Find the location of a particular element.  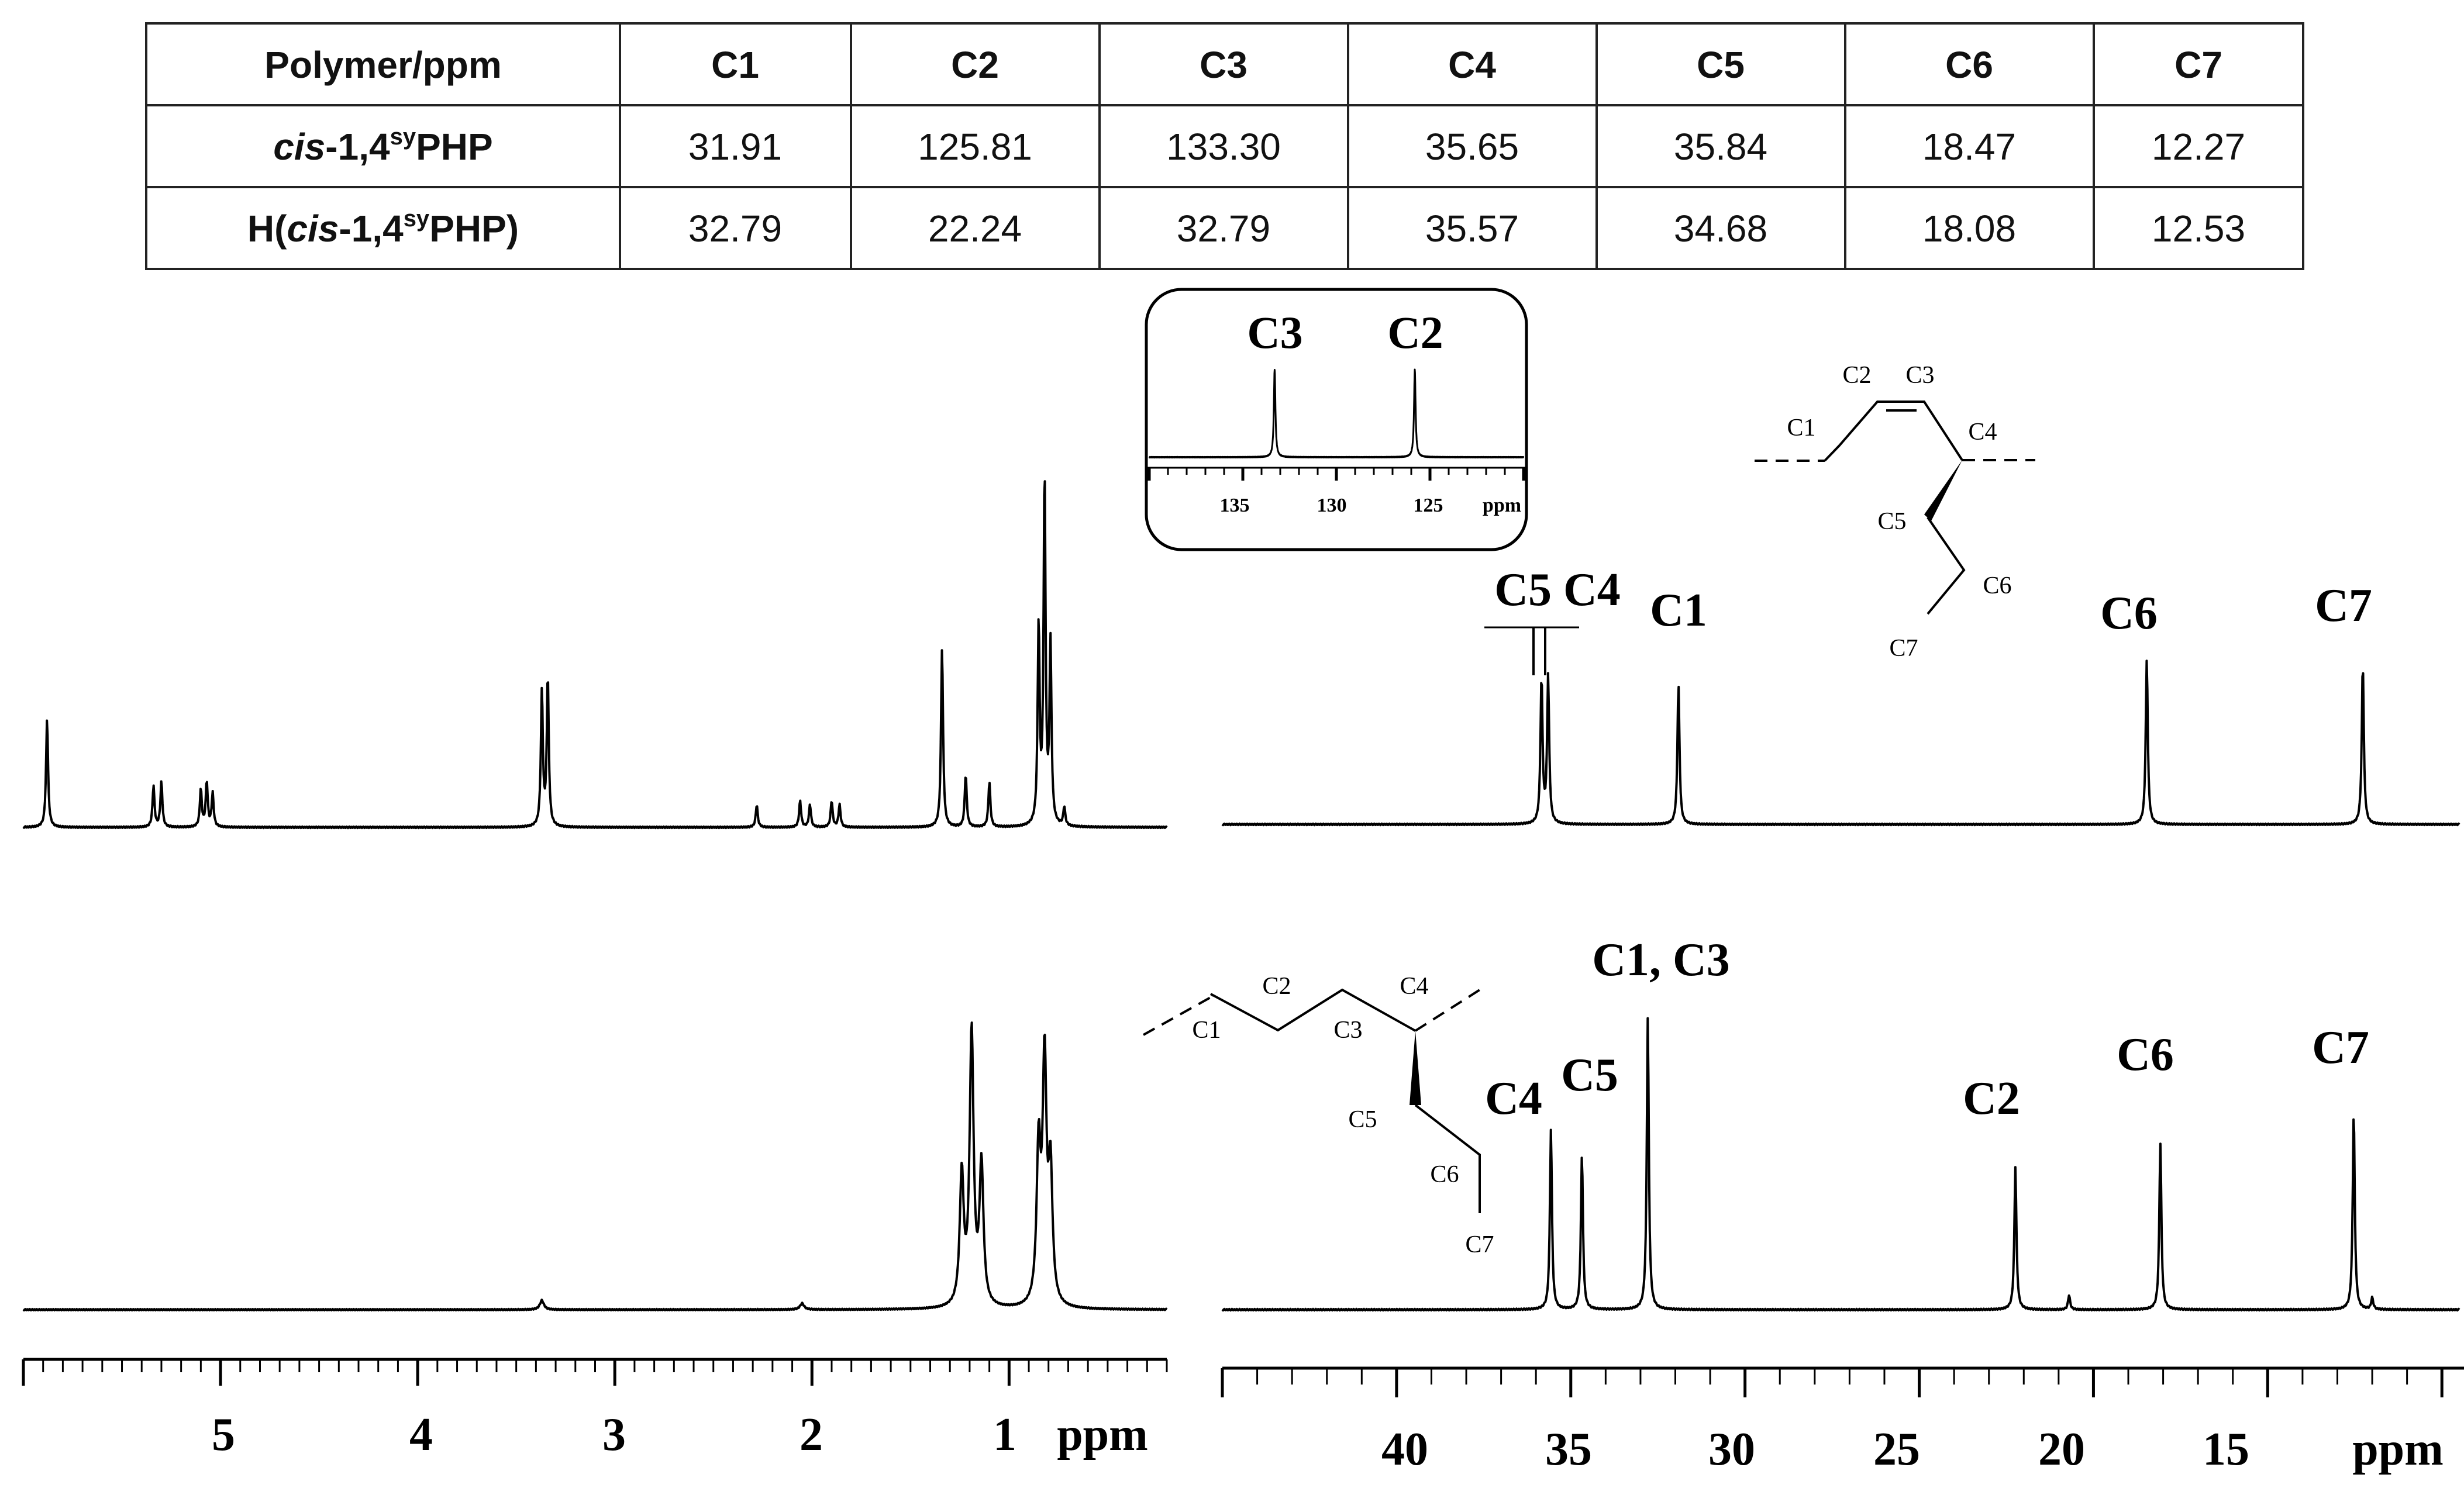

structure-top: C1 C2 C3 C4 C5 C6 C7 is located at coordinates (1895, 512).